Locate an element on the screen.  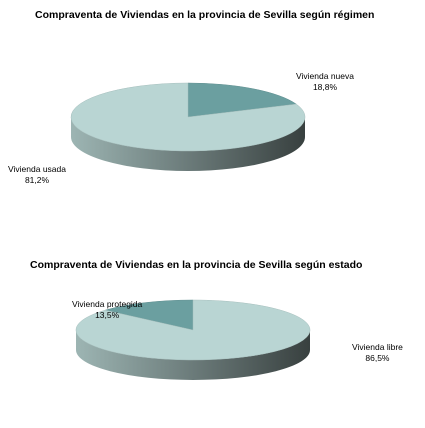
slice-label-vivienda-usada: Vivienda usada 81,2% is located at coordinates (37, 175).